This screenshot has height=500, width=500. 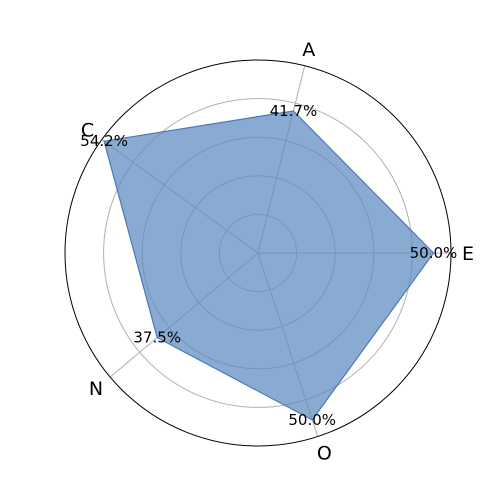 I want to click on value-label-e: 50.0%, so click(x=434, y=253).